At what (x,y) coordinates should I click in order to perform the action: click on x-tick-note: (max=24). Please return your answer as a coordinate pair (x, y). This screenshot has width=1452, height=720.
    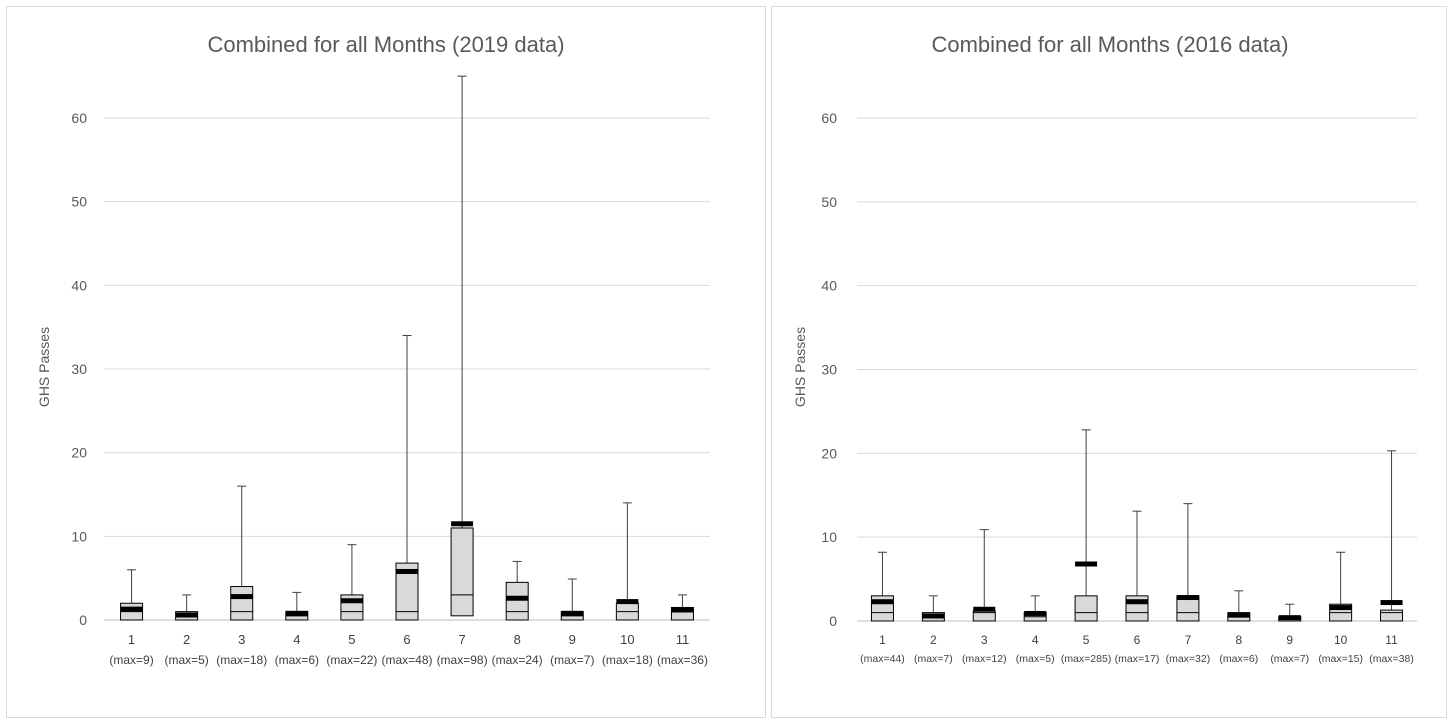
    Looking at the image, I should click on (517, 660).